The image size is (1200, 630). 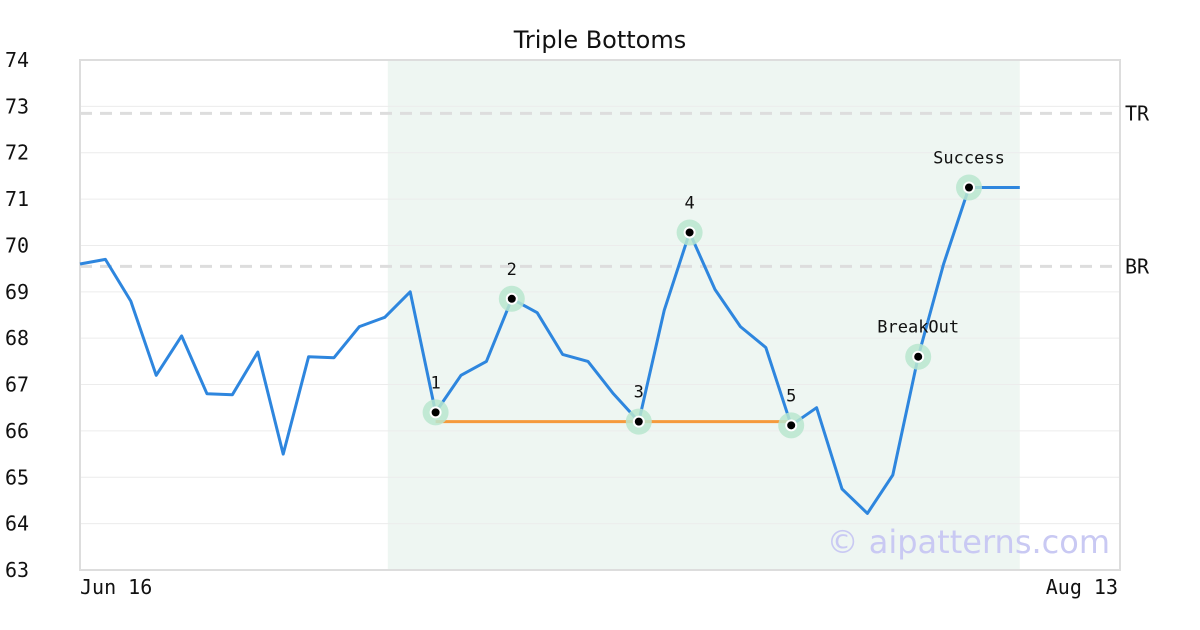 What do you see at coordinates (918, 328) in the screenshot?
I see `pattern-point-label: BreakOut` at bounding box center [918, 328].